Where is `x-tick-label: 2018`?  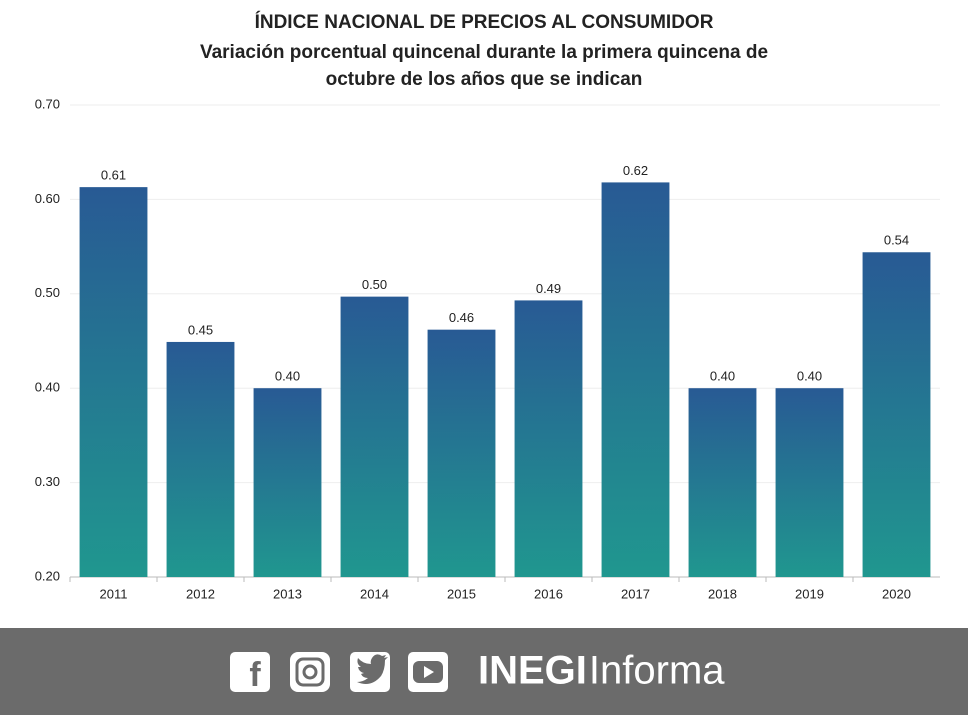
x-tick-label: 2018 is located at coordinates (722, 593).